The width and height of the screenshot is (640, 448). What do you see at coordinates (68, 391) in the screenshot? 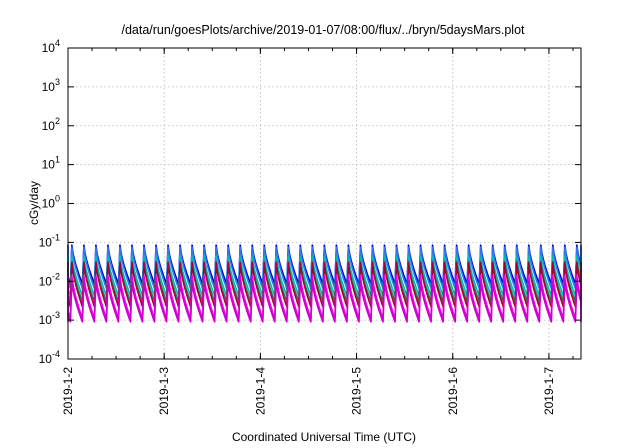
I see `x-tick-label: 2019-1-2` at bounding box center [68, 391].